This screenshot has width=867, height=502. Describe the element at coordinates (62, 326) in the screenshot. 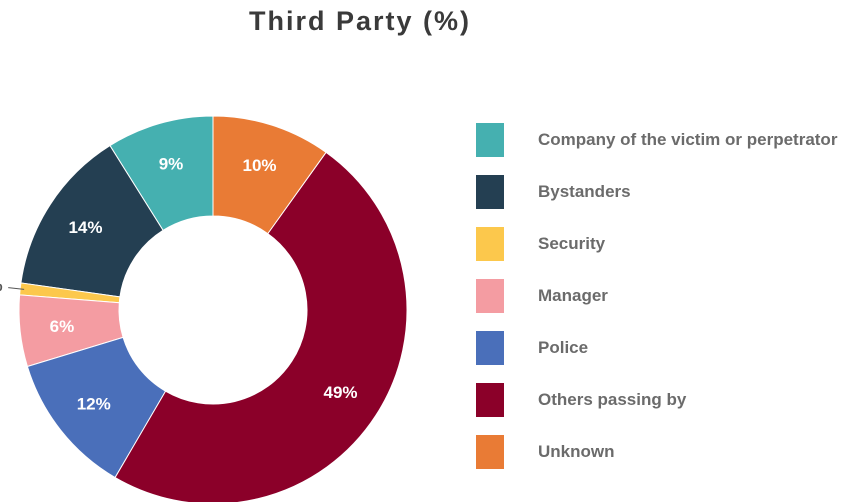

I see `slice-label-manager: 6%` at that location.